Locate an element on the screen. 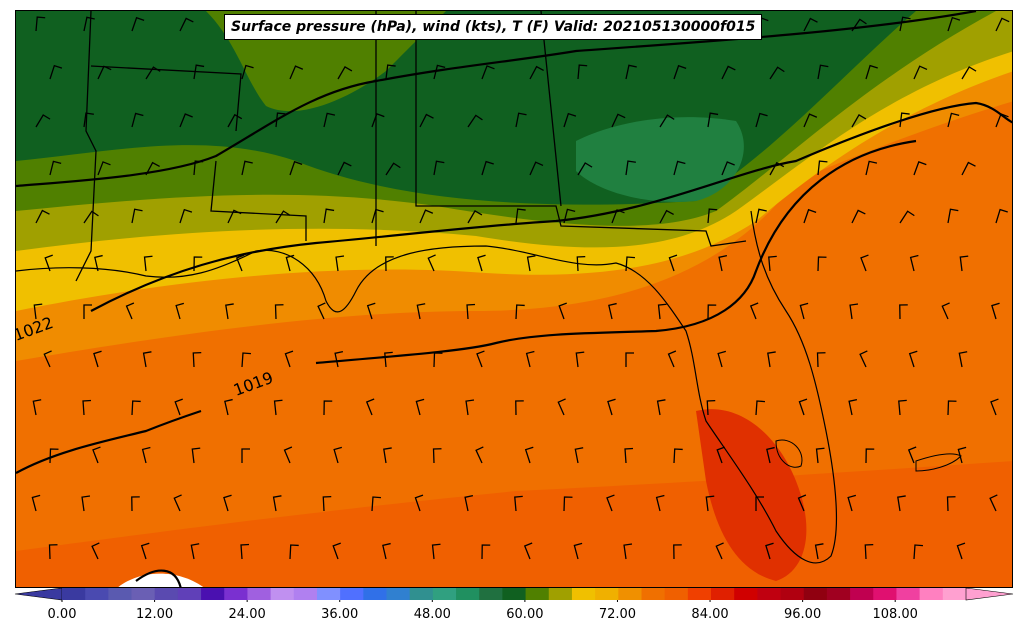  colorbar-cells is located at coordinates (514, 594).